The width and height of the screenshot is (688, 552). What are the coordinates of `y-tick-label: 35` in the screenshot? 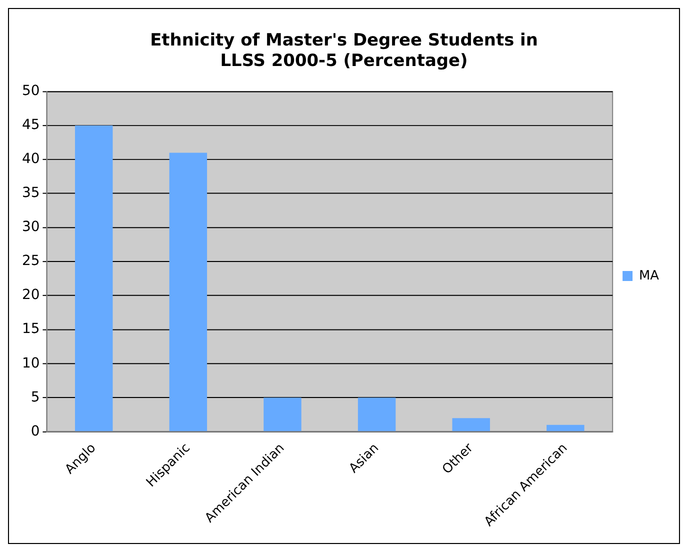 It's located at (31, 193).